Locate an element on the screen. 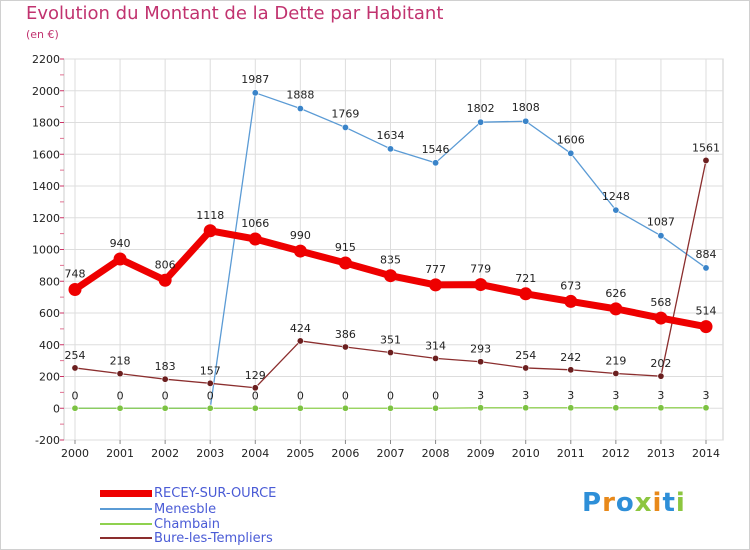 The width and height of the screenshot is (750, 550). data-label: 219 is located at coordinates (615, 360).